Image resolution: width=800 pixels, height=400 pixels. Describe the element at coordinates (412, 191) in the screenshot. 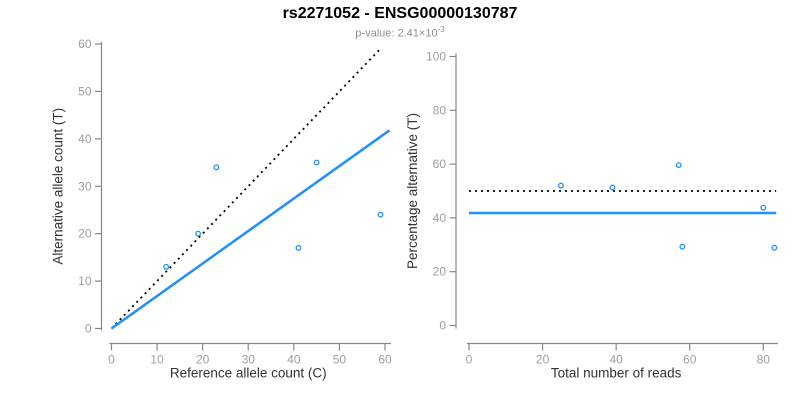

I see `y-axis-title: Percentage alternative (T)` at that location.